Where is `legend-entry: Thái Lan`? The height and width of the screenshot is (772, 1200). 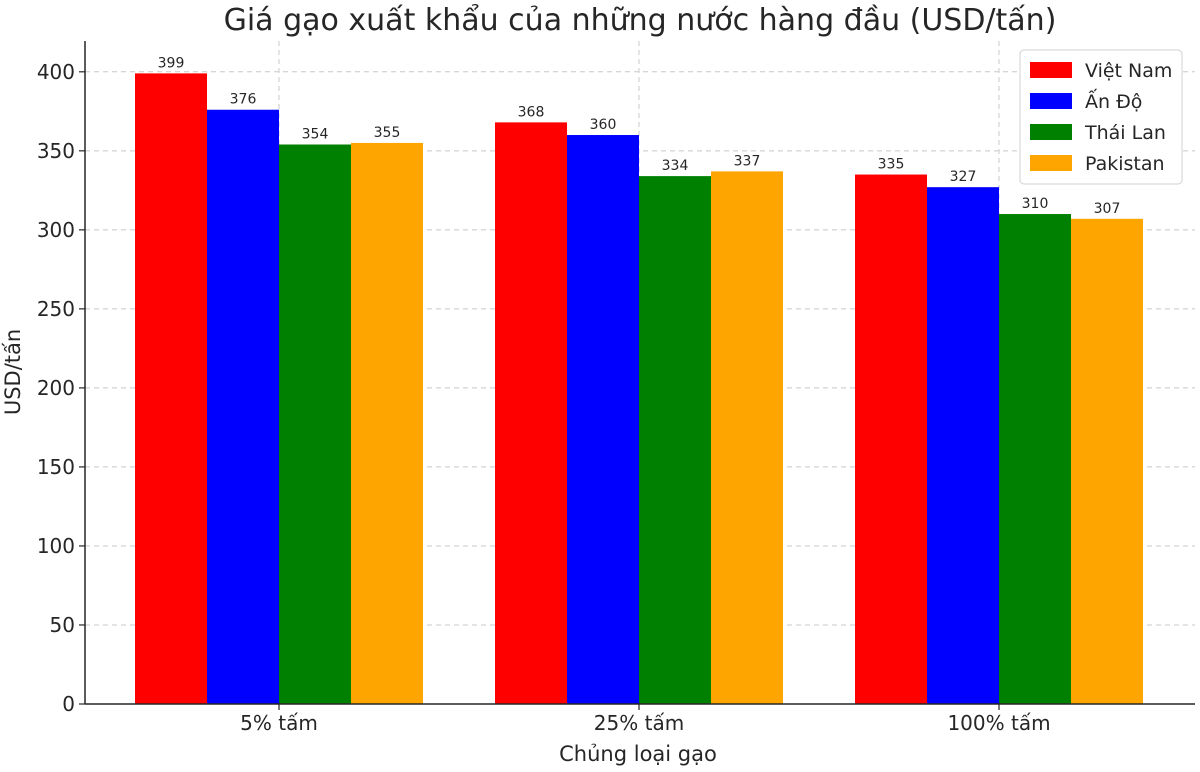
legend-entry: Thái Lan is located at coordinates (1125, 133).